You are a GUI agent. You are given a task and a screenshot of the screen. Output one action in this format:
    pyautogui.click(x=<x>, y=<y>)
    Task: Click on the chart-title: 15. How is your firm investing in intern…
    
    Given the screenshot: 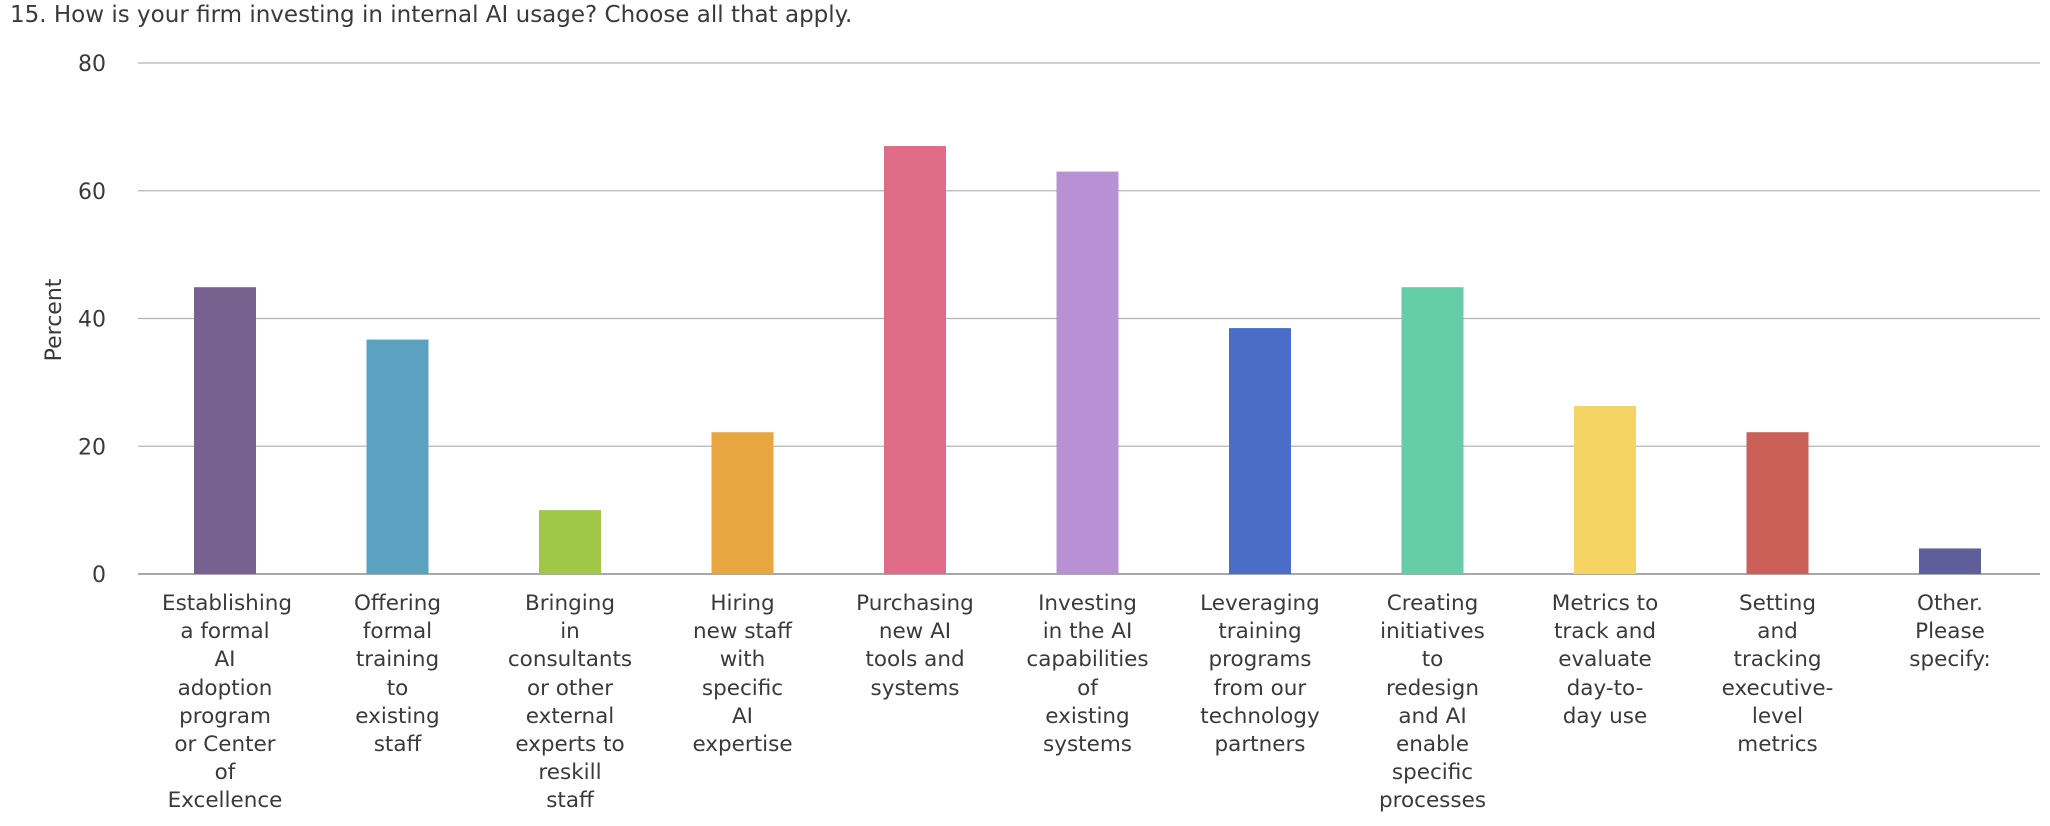 What is the action you would take?
    pyautogui.click(x=431, y=15)
    